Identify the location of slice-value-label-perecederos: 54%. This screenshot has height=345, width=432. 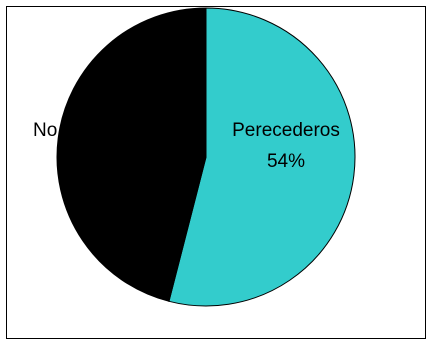
(286, 161).